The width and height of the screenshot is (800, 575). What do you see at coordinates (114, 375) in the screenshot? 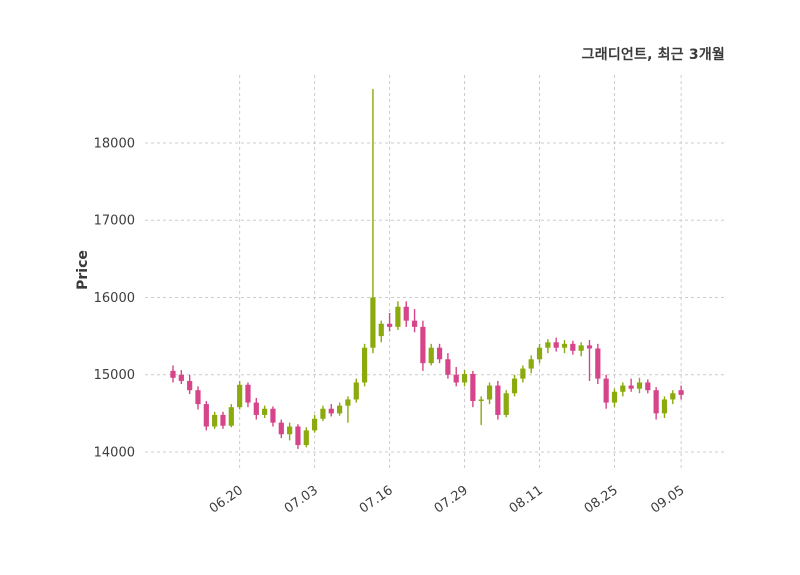
I see `y-tick-label: 15000` at bounding box center [114, 375].